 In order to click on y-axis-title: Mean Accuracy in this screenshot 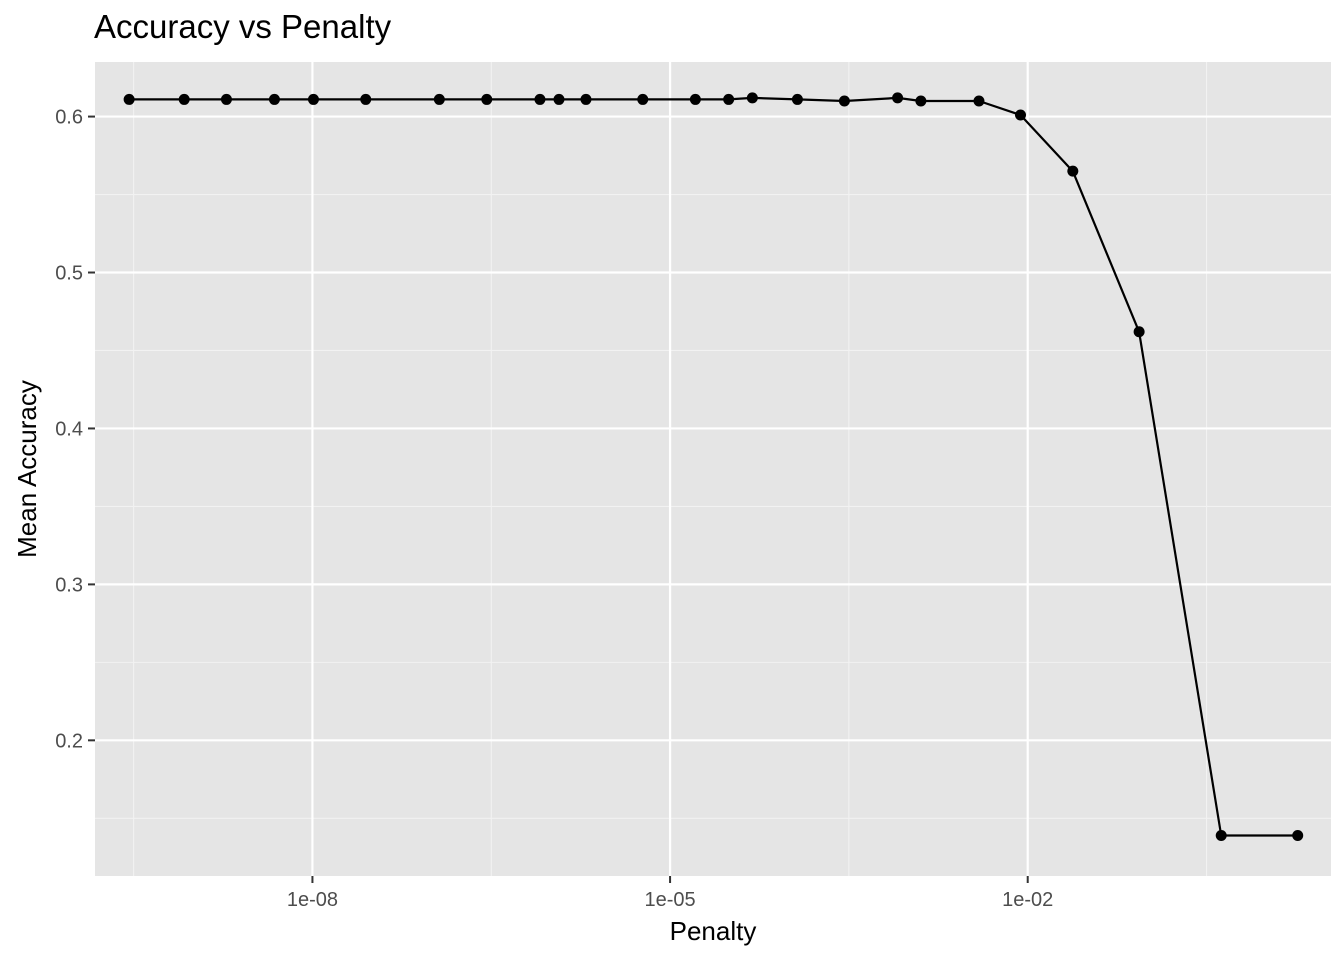, I will do `click(27, 469)`.